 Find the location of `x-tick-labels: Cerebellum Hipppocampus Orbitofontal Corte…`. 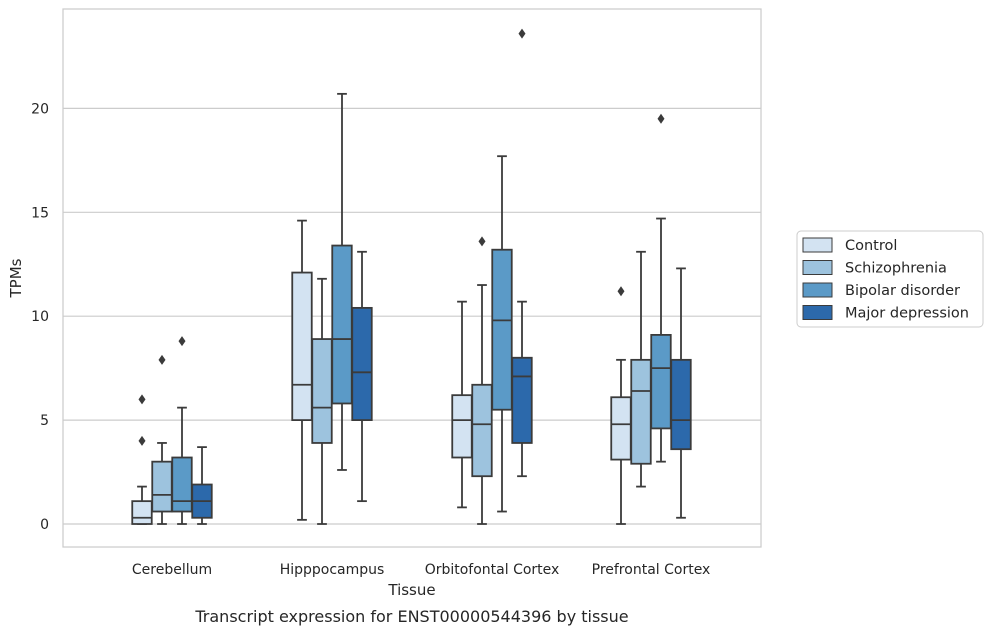

x-tick-labels: Cerebellum Hipppocampus Orbitofontal Corte… is located at coordinates (421, 570).